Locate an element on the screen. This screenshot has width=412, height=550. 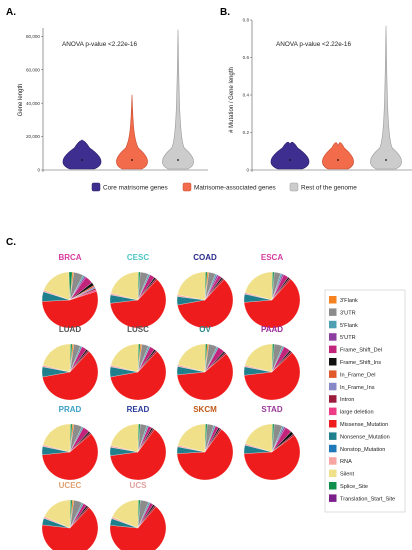
pie-ucec: UCEC is located at coordinates (70, 515).